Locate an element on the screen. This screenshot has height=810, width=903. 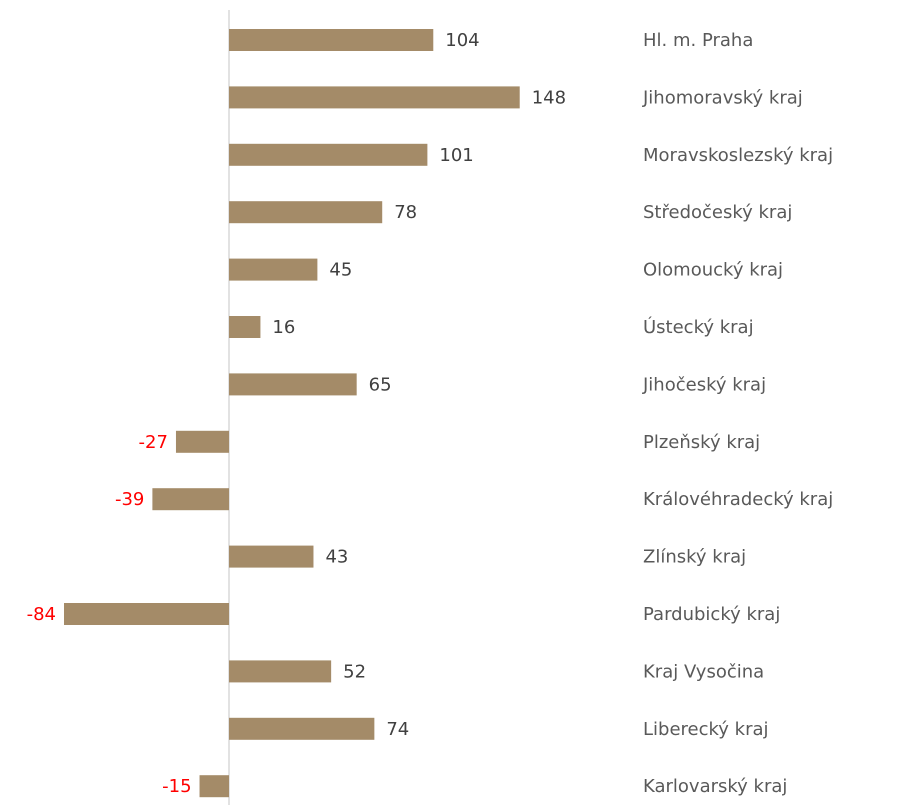
category-label: Liberecký kraj is located at coordinates (706, 729).